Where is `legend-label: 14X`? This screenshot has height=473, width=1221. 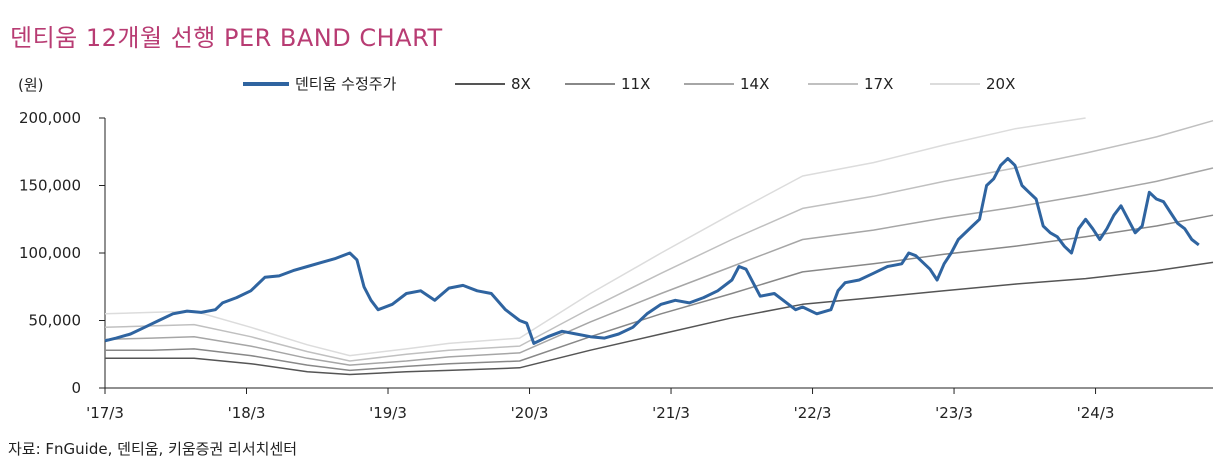
legend-label: 14X is located at coordinates (754, 84).